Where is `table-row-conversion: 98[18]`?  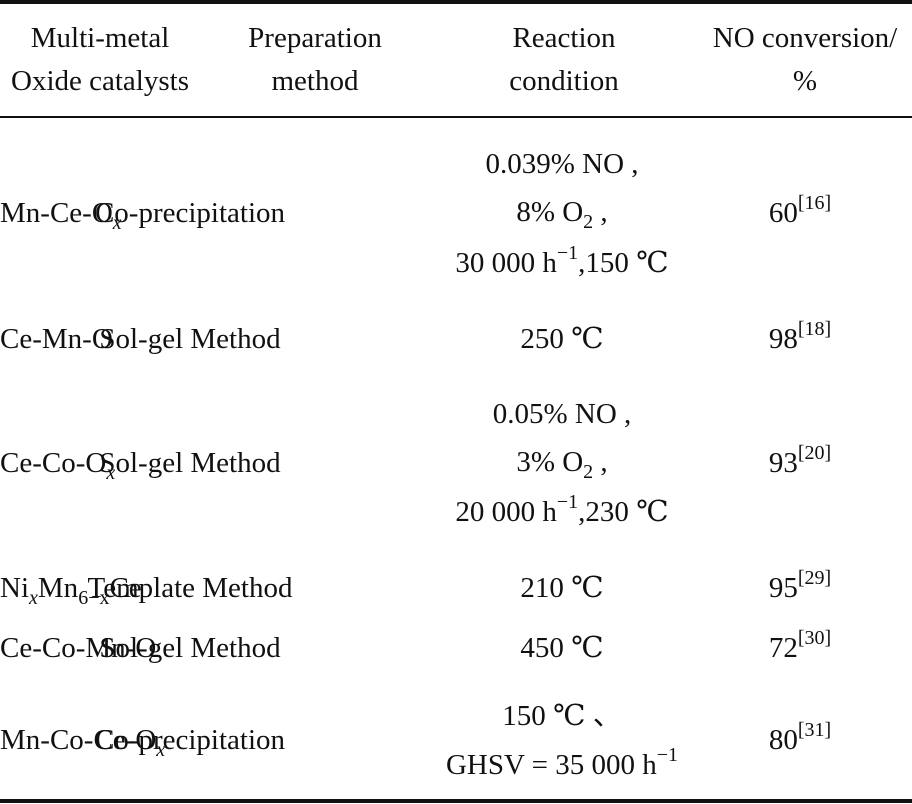
table-row-conversion: 98[18] is located at coordinates (800, 336).